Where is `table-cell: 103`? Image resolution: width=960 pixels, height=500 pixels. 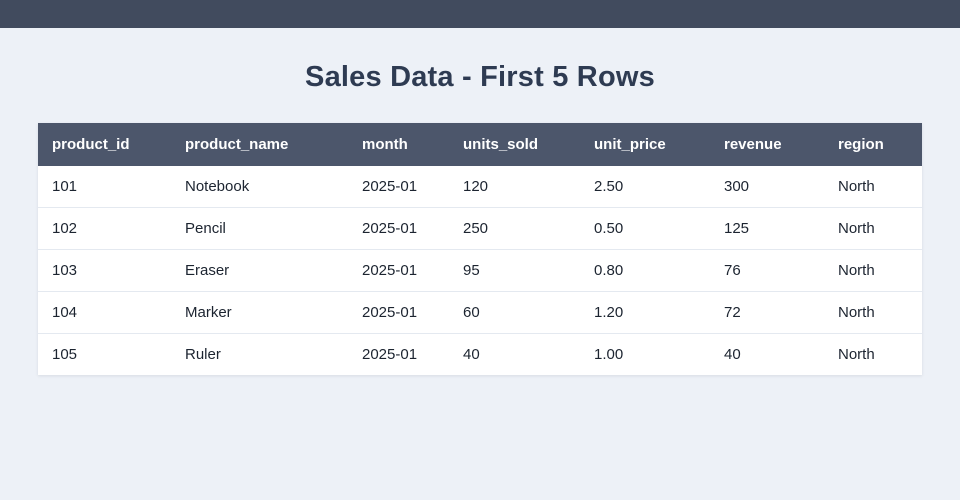
table-cell: 103 is located at coordinates (104, 270).